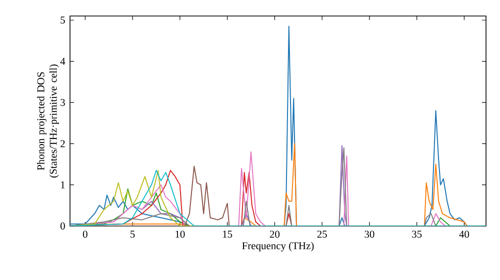 This screenshot has width=500, height=280. What do you see at coordinates (63, 61) in the screenshot?
I see `y-tick-label: 4` at bounding box center [63, 61].